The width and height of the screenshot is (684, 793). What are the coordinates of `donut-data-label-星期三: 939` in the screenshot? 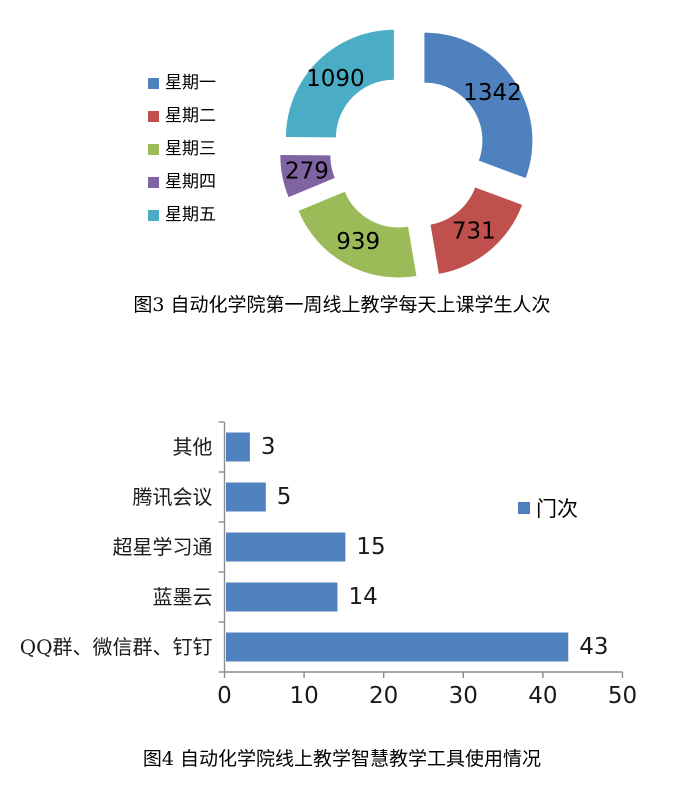 It's located at (358, 242).